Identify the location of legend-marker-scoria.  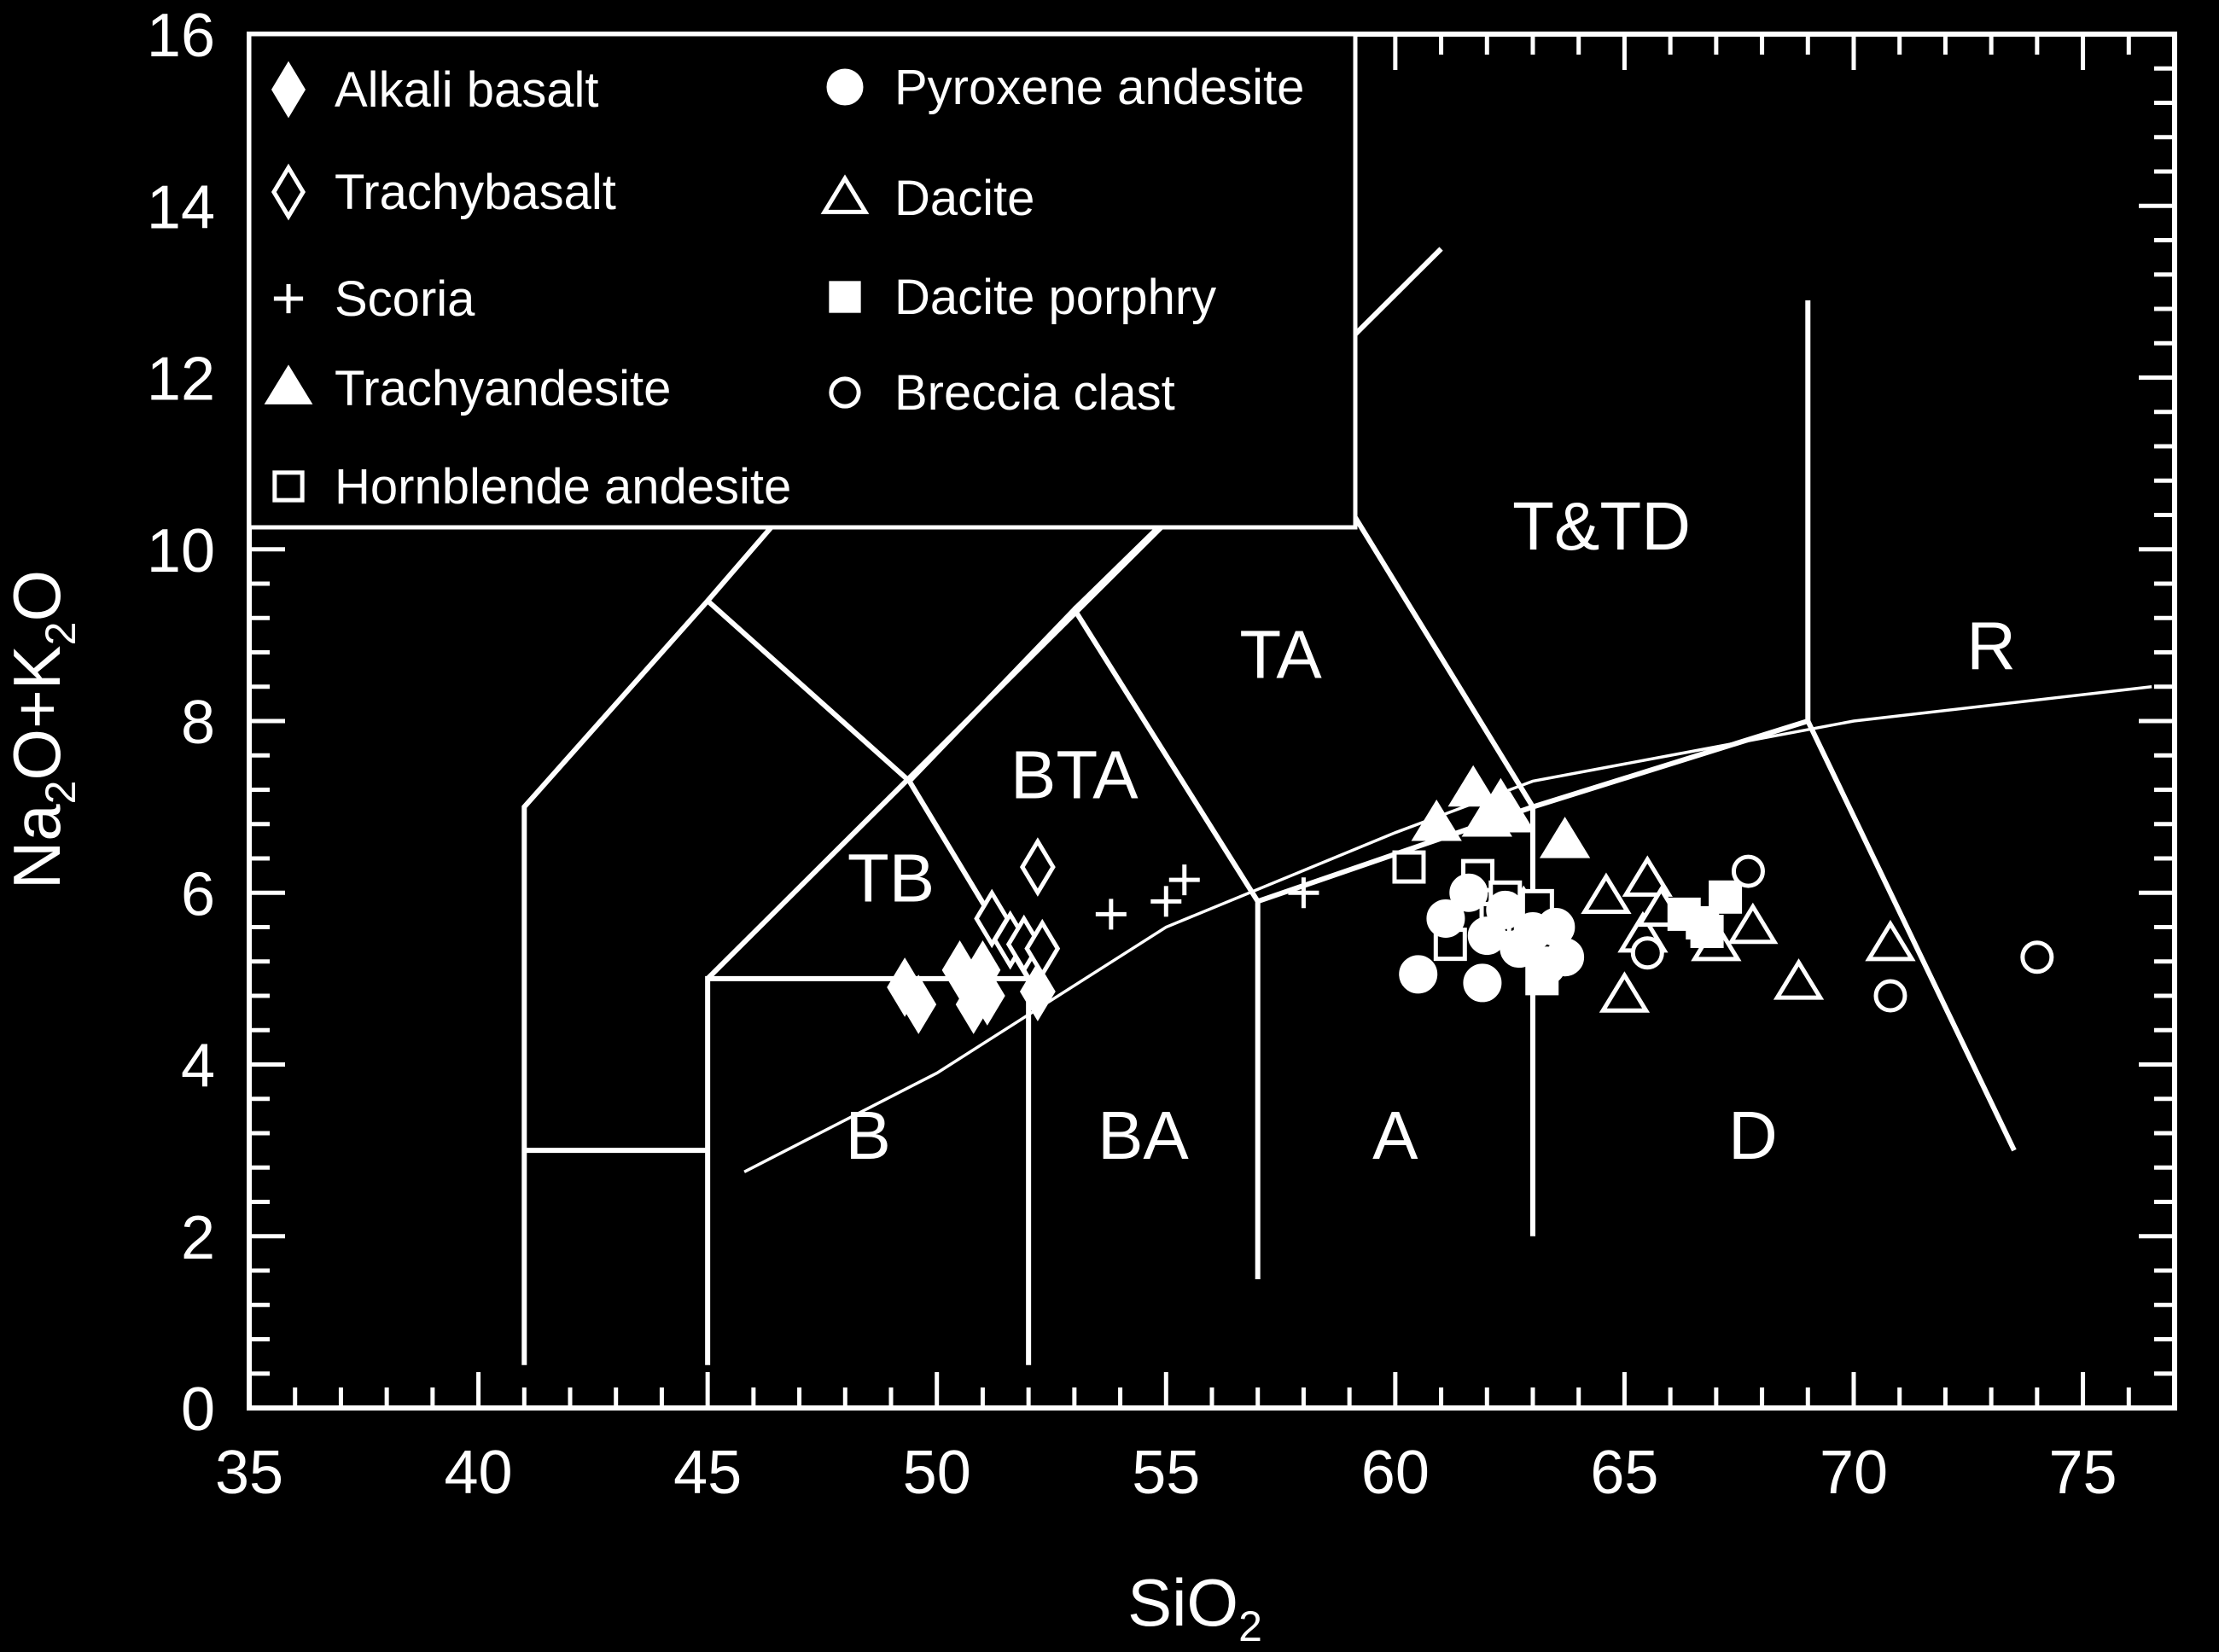
(288, 298).